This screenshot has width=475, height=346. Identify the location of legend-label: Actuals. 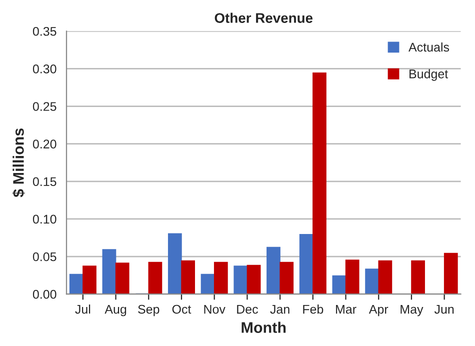
(429, 47).